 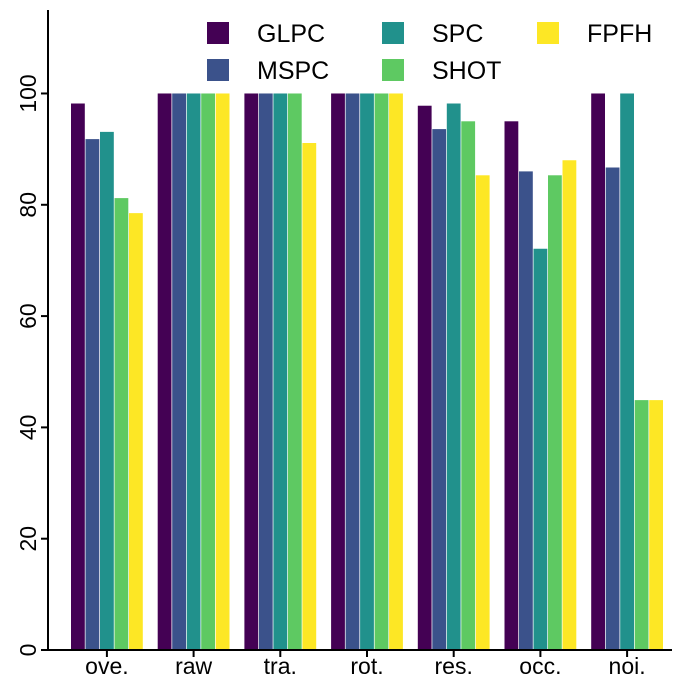 I want to click on y-tick-label: 80, so click(x=28, y=205).